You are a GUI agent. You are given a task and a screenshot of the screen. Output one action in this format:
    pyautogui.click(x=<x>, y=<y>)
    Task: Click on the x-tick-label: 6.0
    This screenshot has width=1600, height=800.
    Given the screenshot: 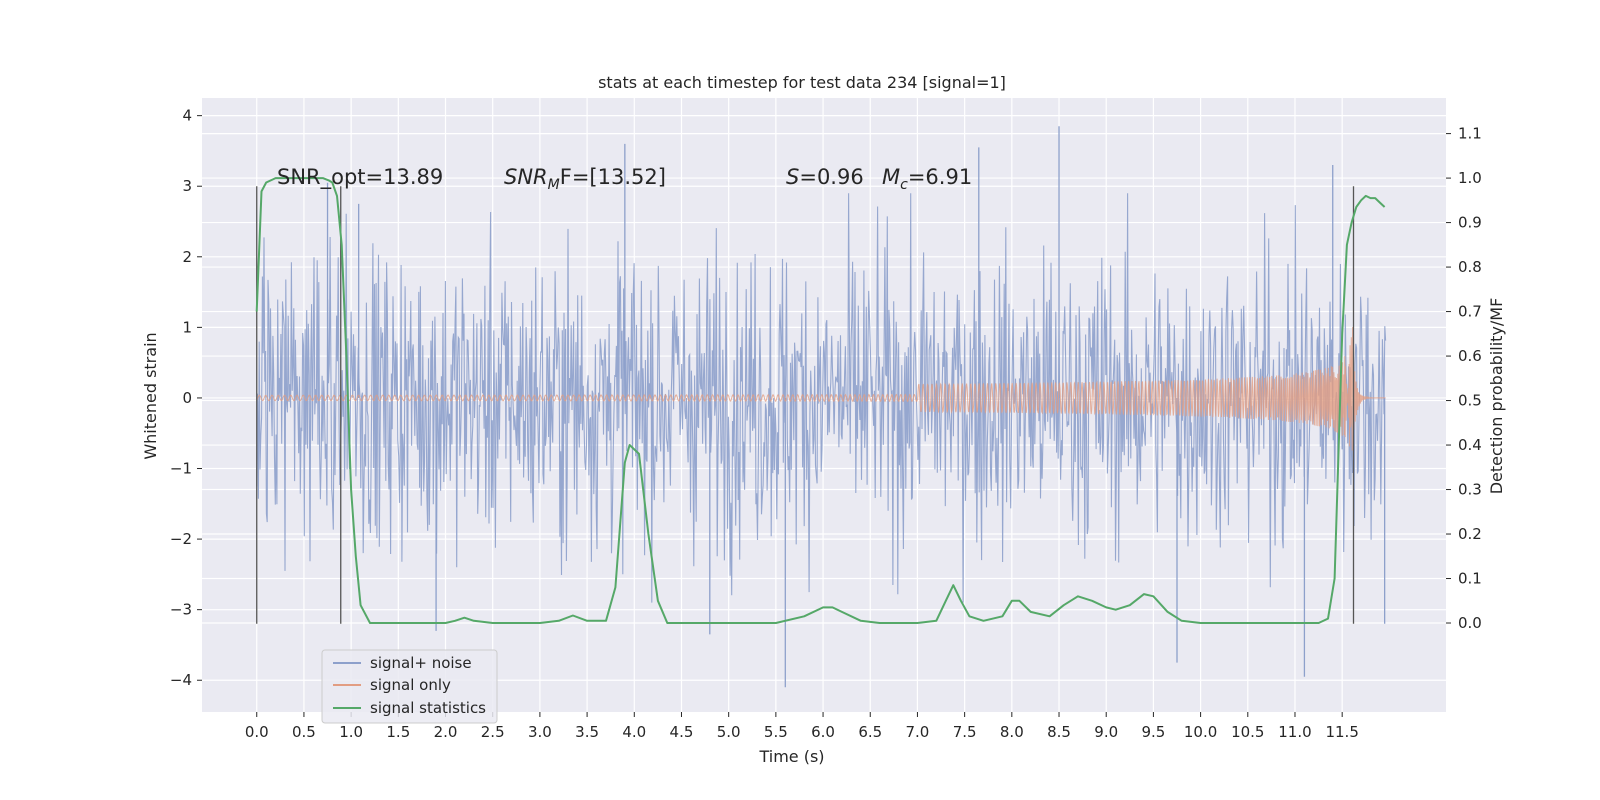 What is the action you would take?
    pyautogui.click(x=823, y=732)
    